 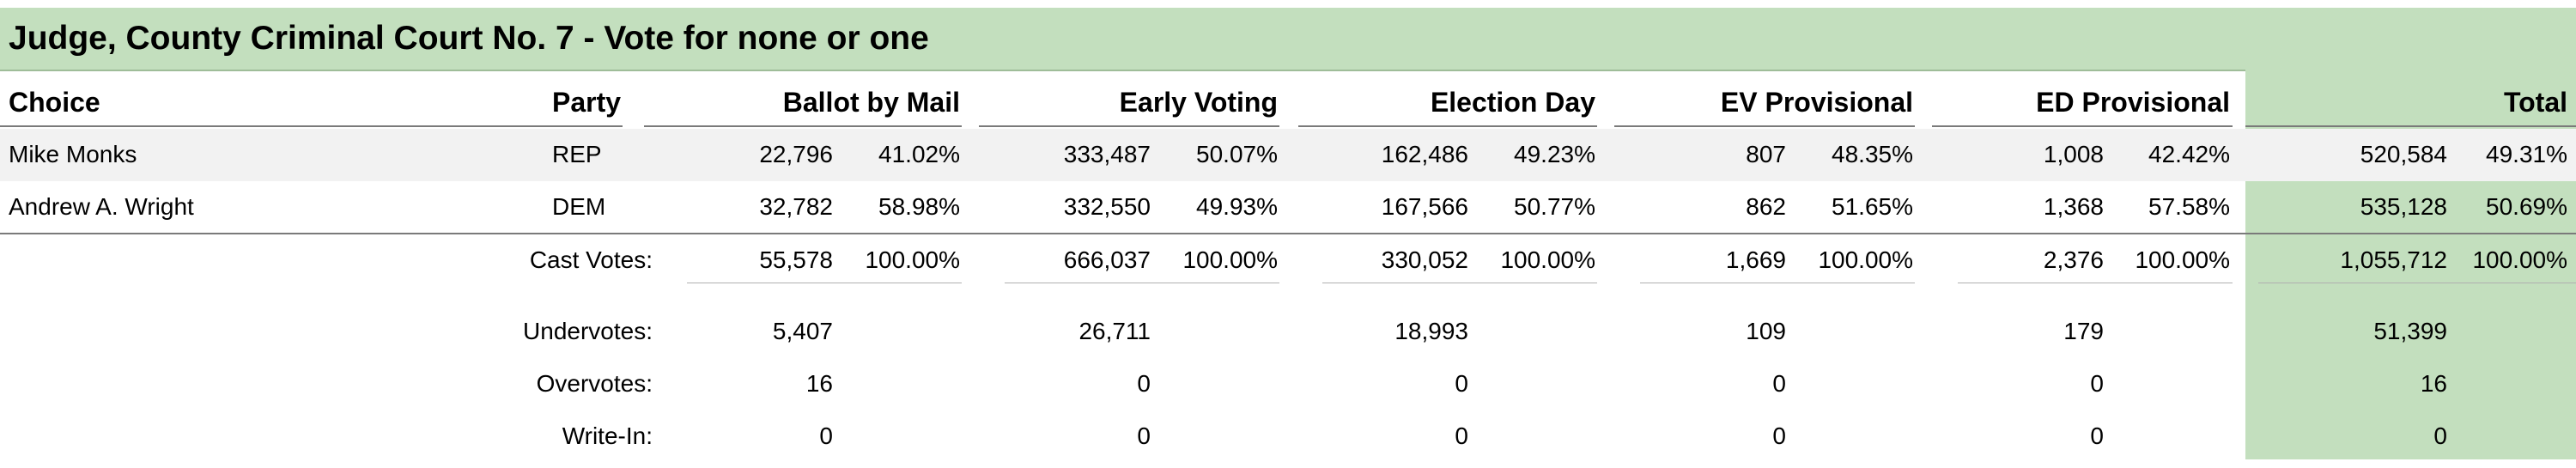 I want to click on header-ev-provisional: EV Provisional, so click(x=1816, y=103).